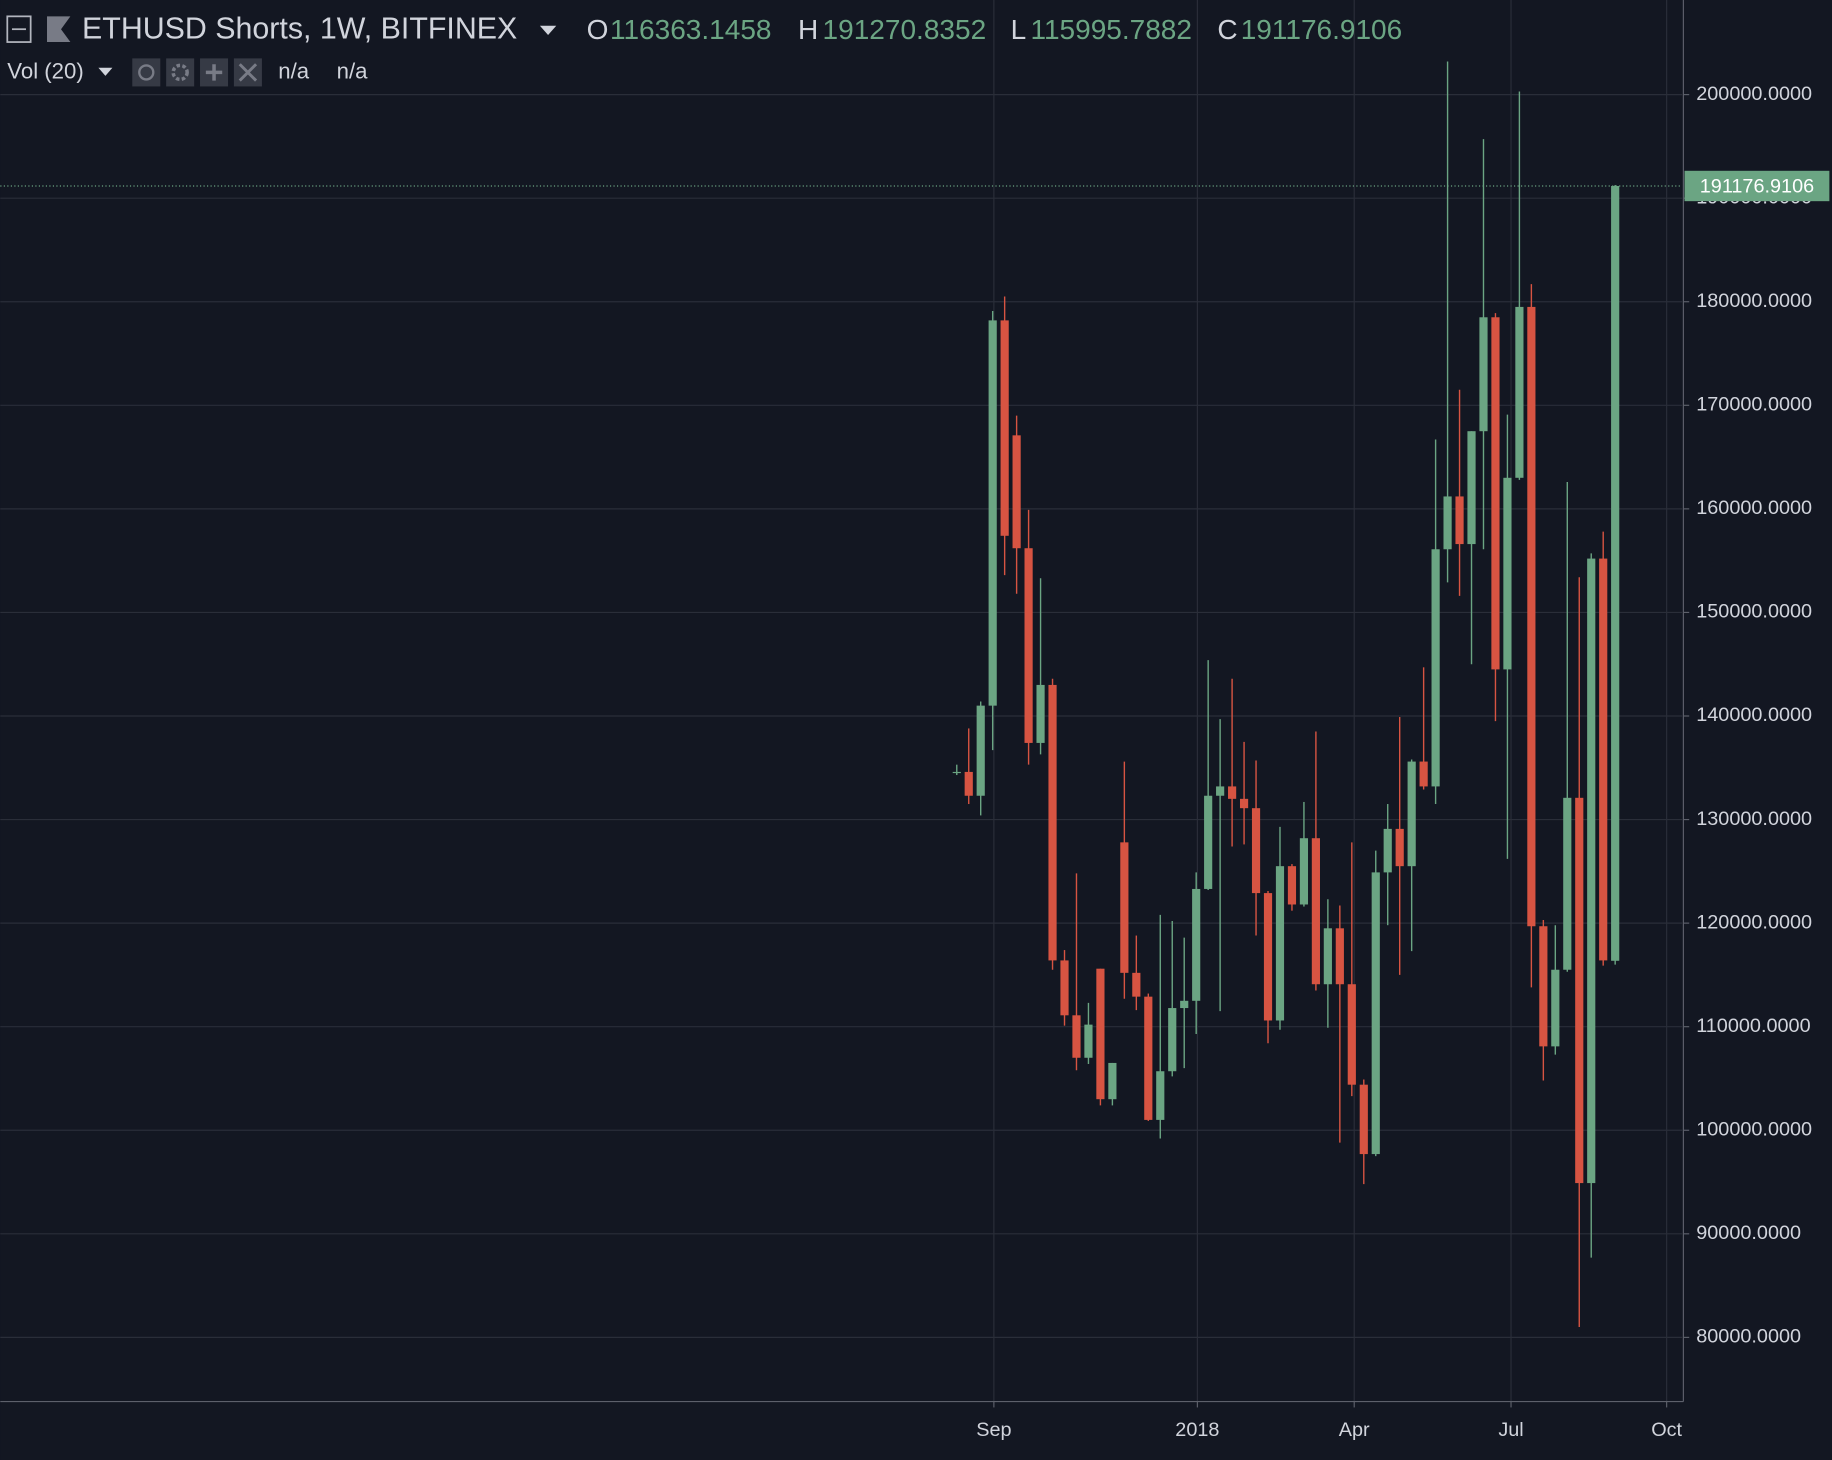  Describe the element at coordinates (59, 29) in the screenshot. I see `flag-icon` at that location.